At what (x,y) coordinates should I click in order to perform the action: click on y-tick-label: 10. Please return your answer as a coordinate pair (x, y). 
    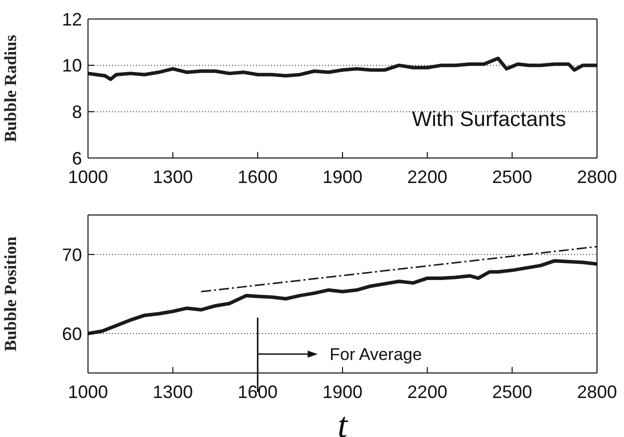
    Looking at the image, I should click on (72, 66).